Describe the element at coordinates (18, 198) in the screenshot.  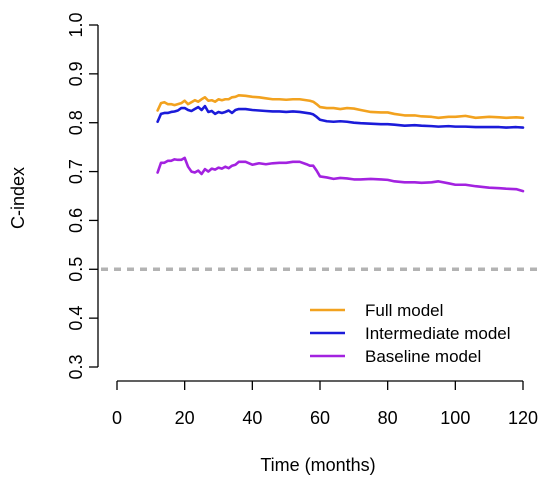
I see `y-axis-title: C-index` at that location.